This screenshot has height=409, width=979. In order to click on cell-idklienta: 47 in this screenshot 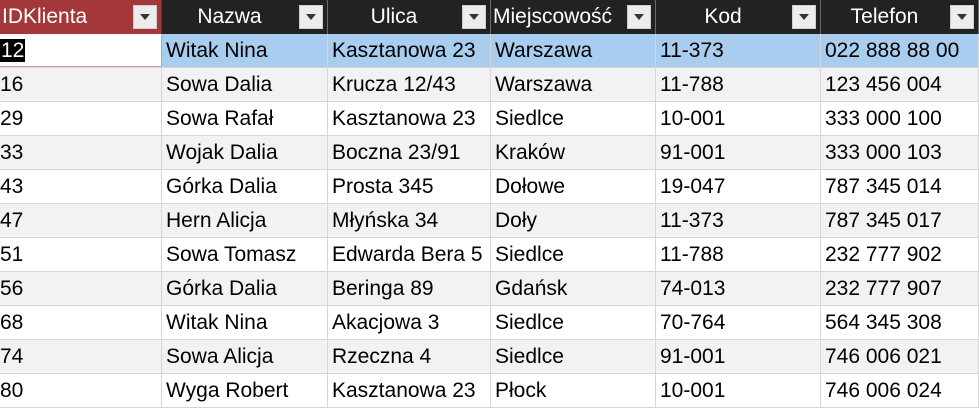, I will do `click(81, 220)`.